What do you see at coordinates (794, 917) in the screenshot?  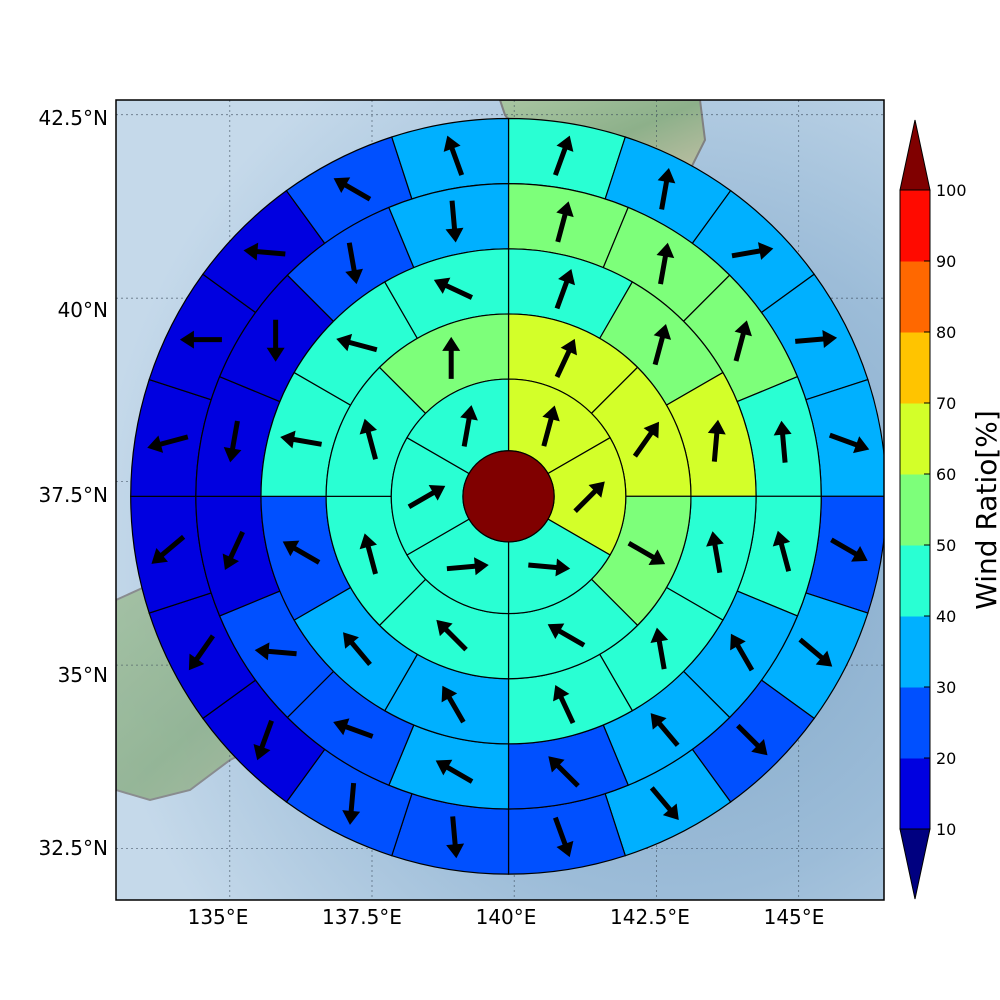 I see `lon-tick-label: 145°E` at bounding box center [794, 917].